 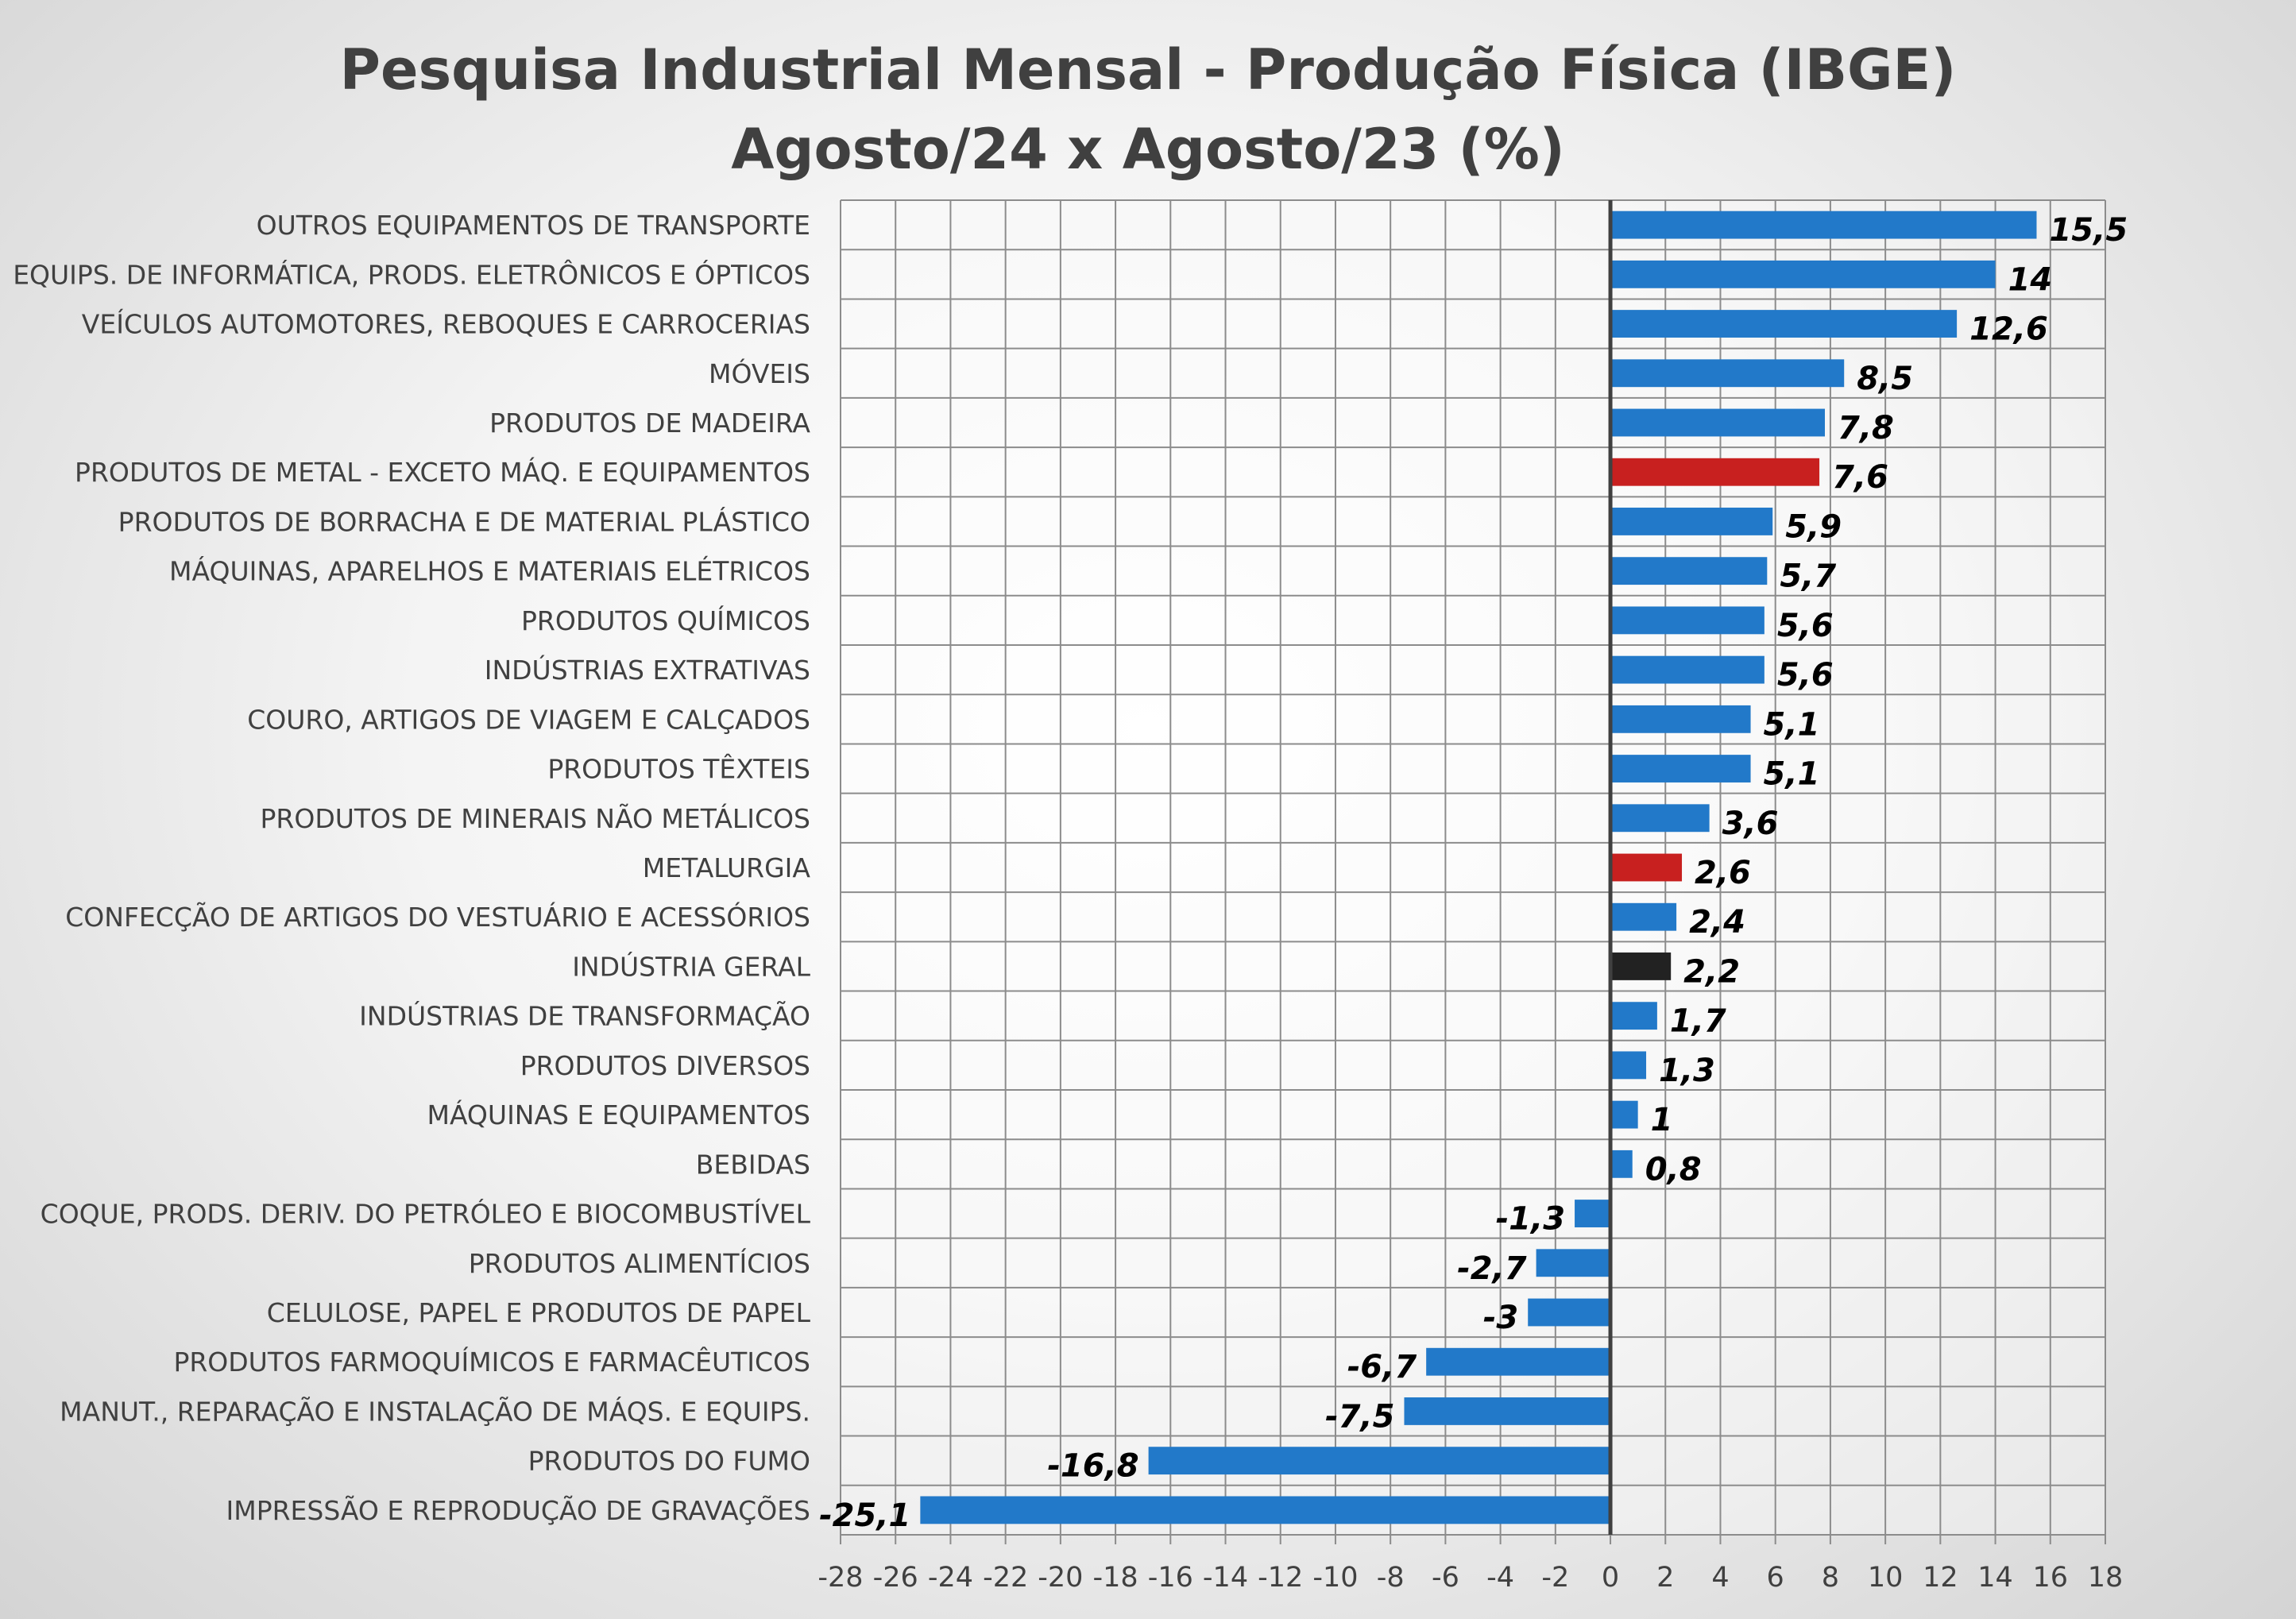 I want to click on x-tick-label: -22, so click(x=1005, y=1578).